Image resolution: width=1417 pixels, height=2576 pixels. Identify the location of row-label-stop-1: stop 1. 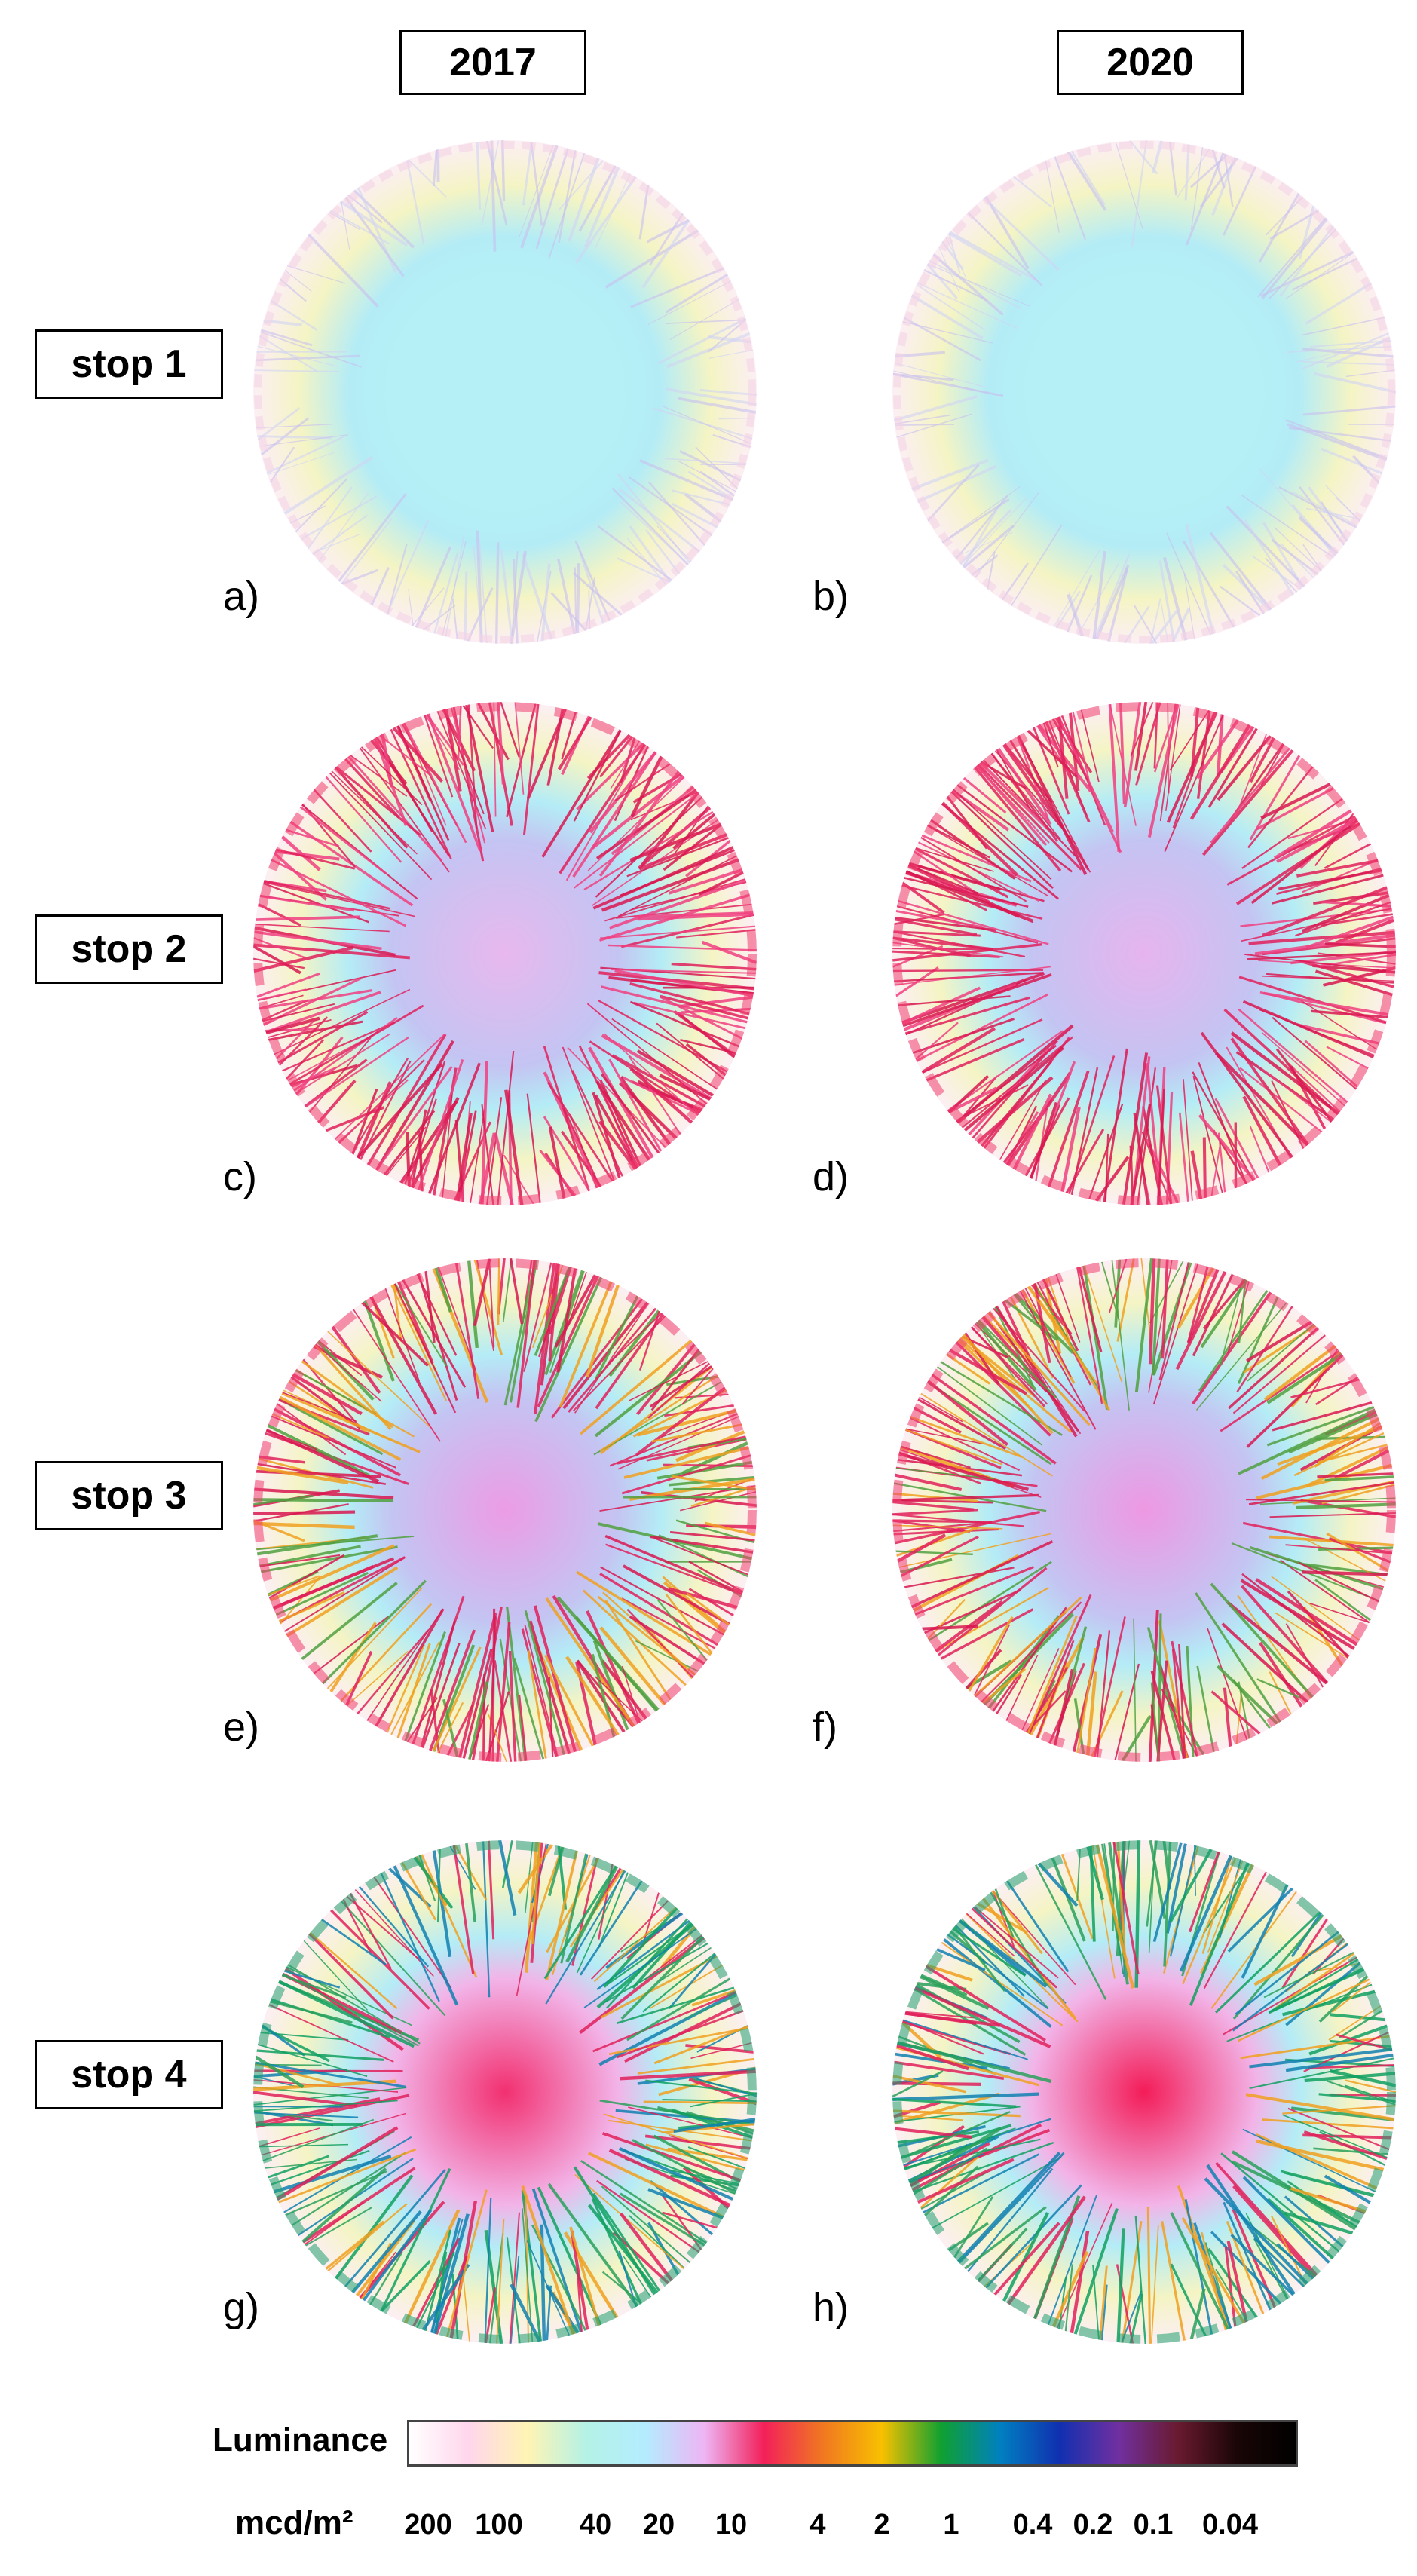
(129, 364).